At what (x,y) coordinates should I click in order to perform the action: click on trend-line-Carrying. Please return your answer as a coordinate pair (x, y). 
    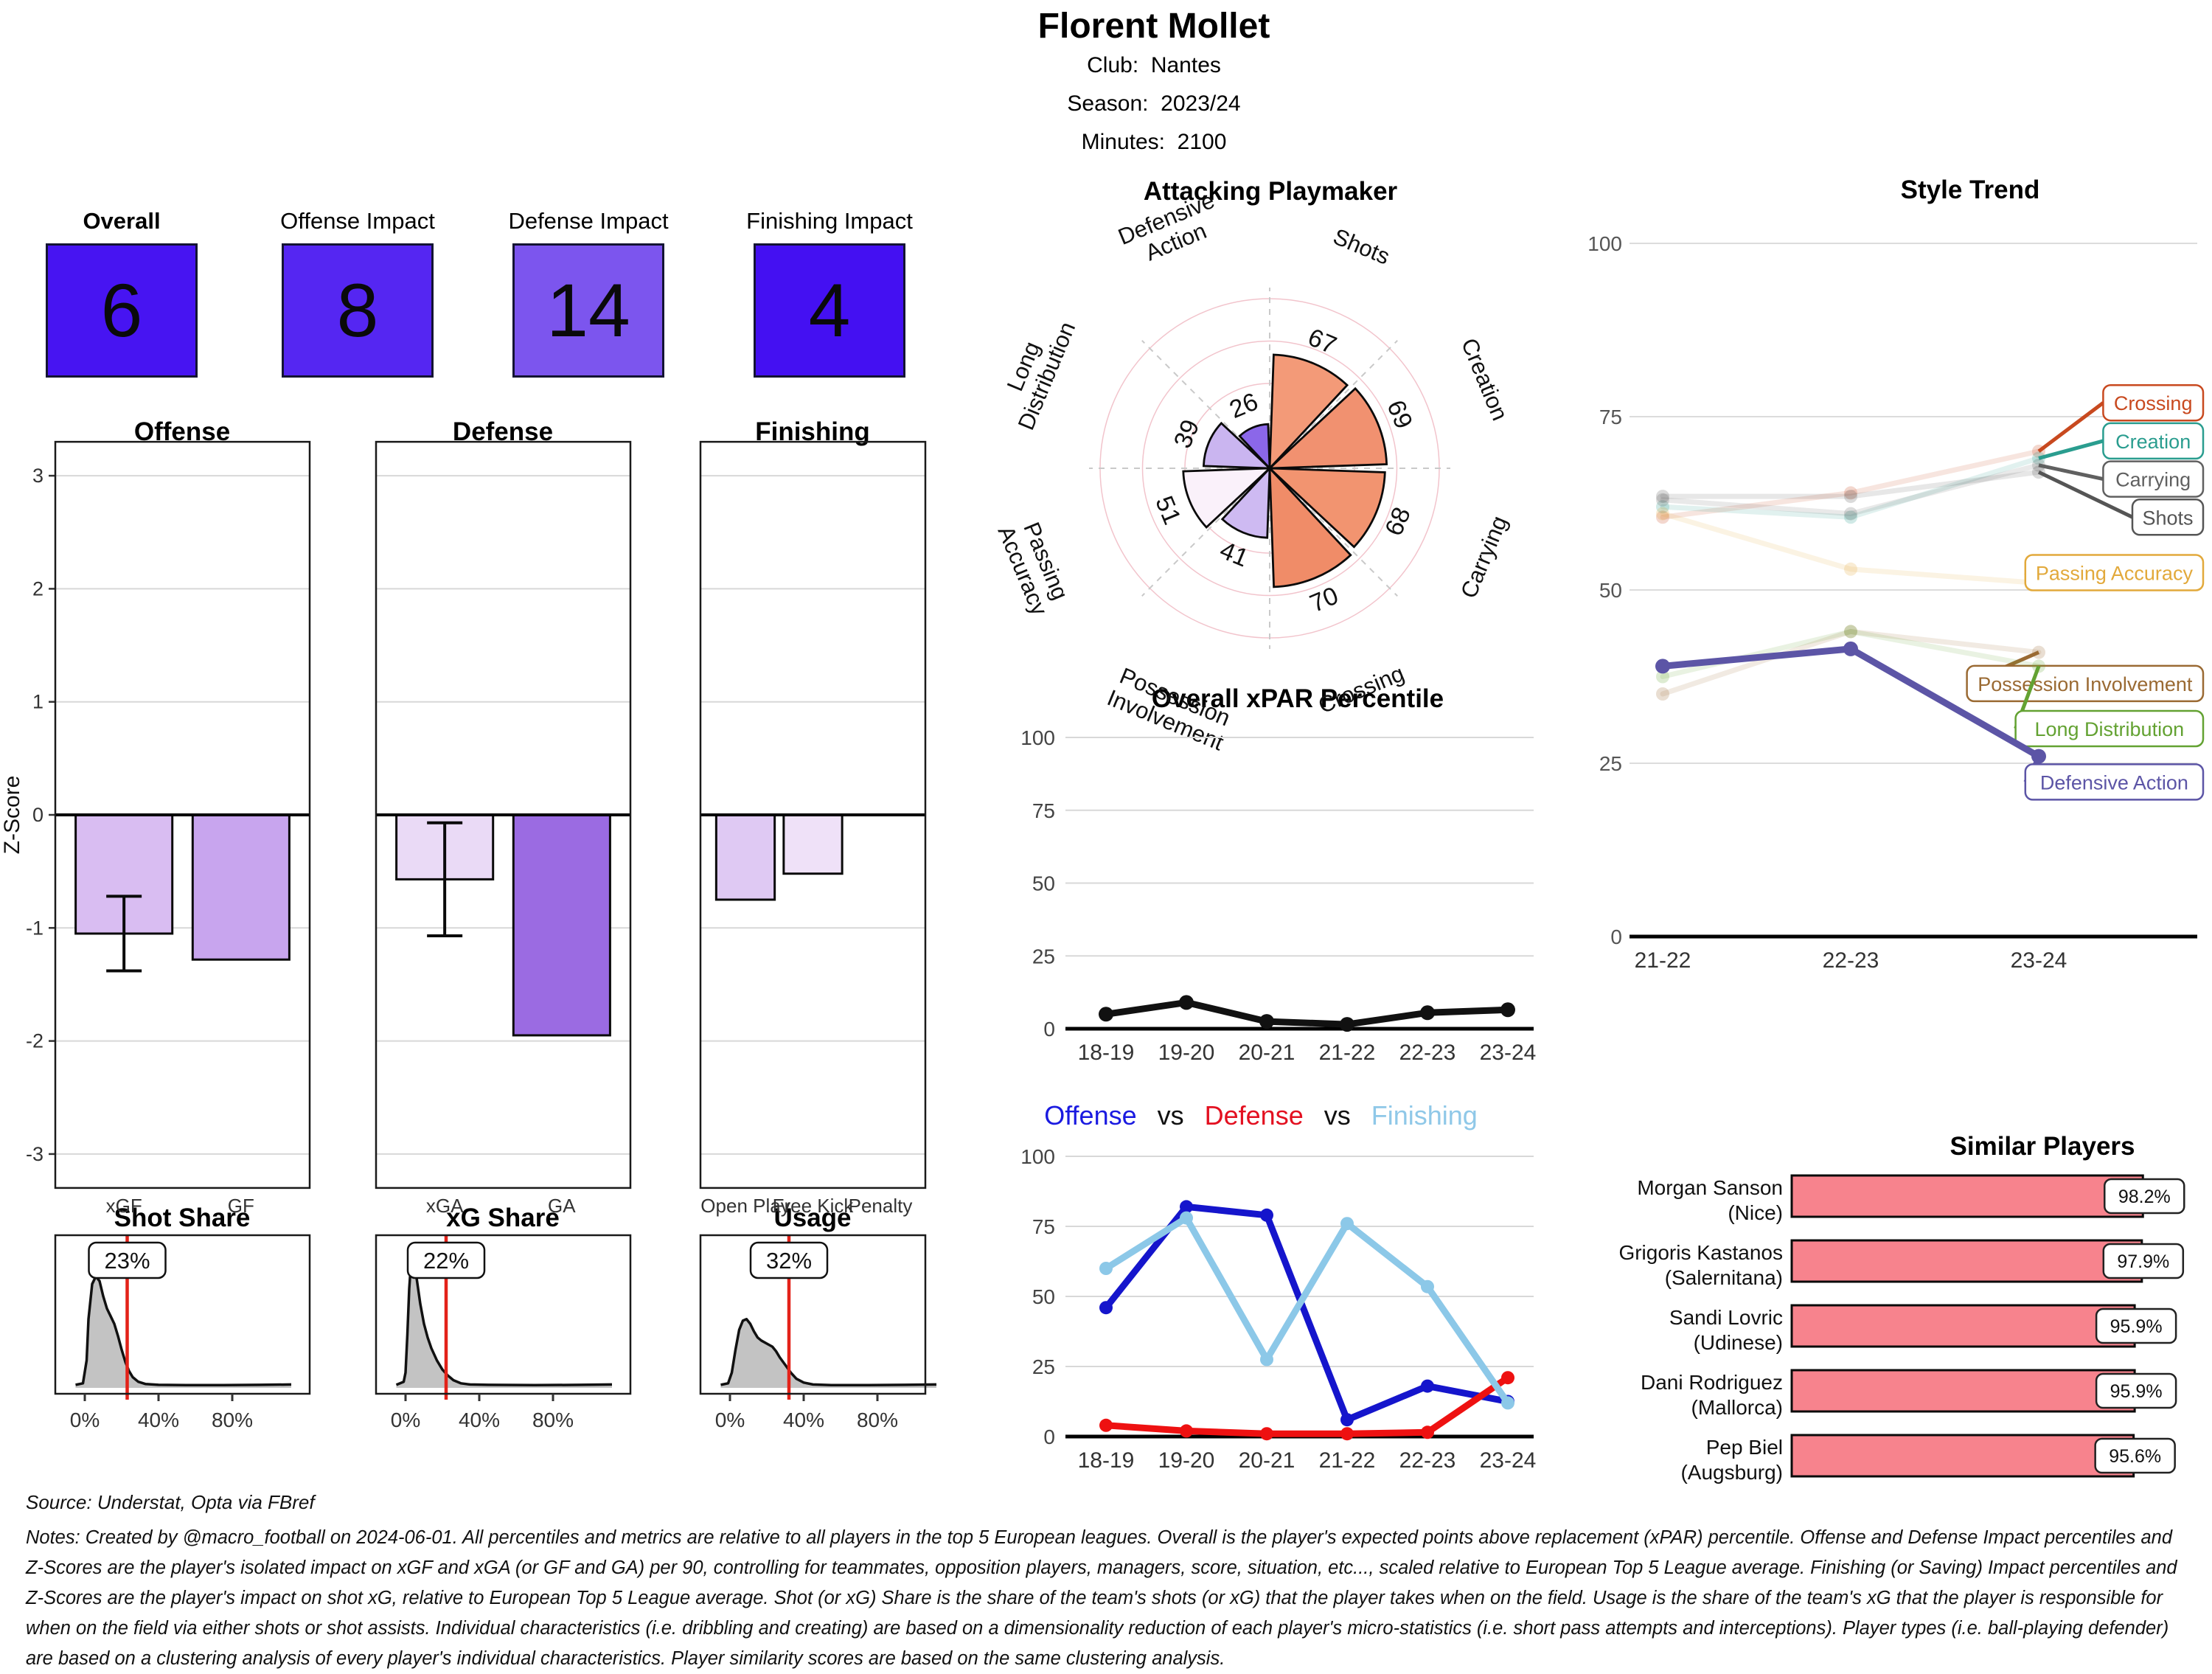
    Looking at the image, I should click on (1851, 489).